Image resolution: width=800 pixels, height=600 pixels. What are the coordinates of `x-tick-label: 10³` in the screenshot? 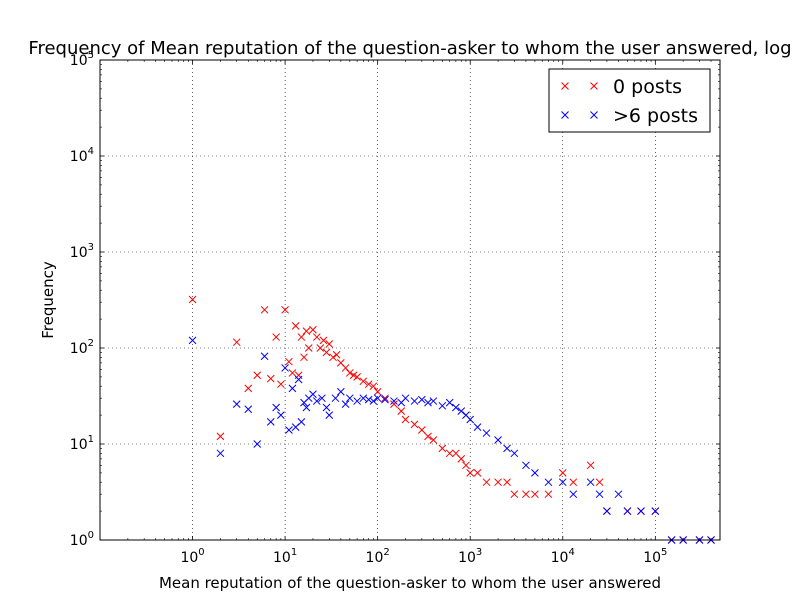 It's located at (470, 556).